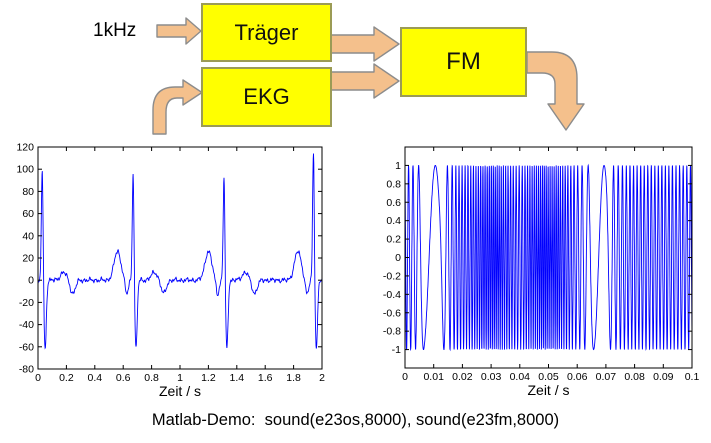 This screenshot has height=443, width=711. What do you see at coordinates (94, 378) in the screenshot?
I see `x-tick-label: 0.4` at bounding box center [94, 378].